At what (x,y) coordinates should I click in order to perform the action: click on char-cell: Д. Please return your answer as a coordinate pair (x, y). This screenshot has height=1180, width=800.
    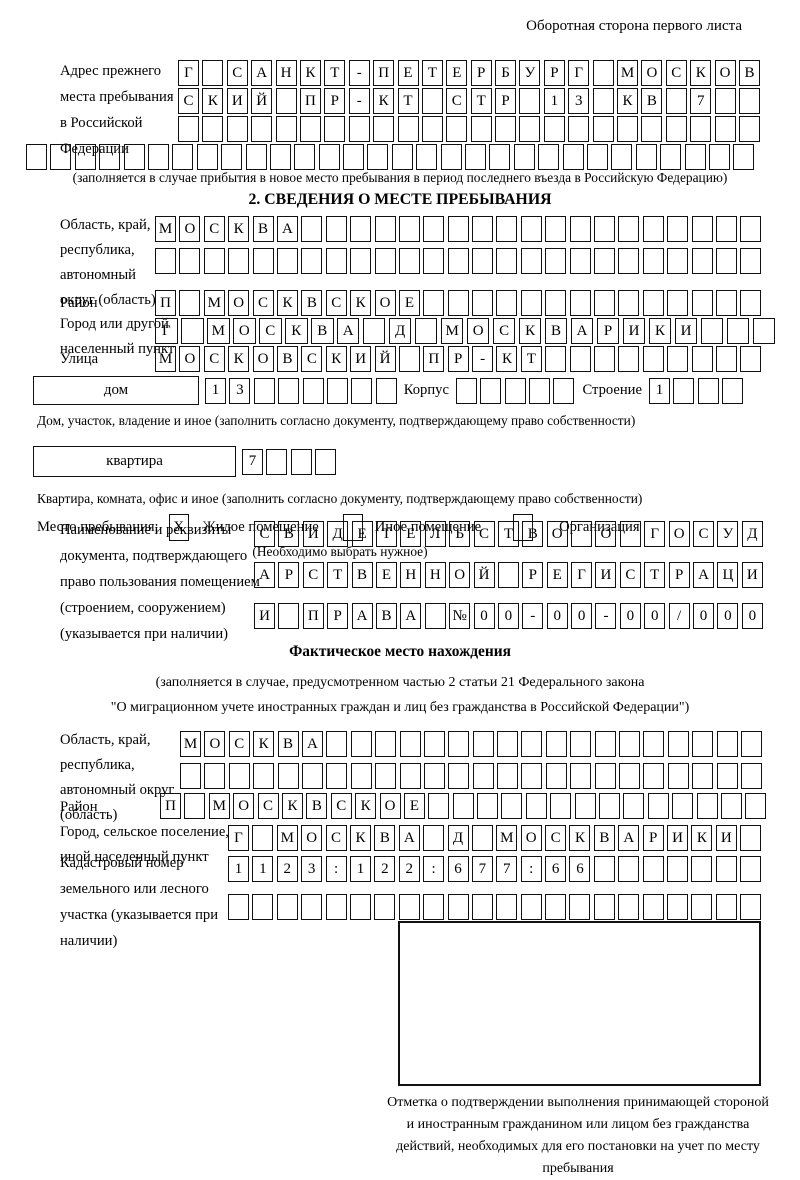
    Looking at the image, I should click on (400, 331).